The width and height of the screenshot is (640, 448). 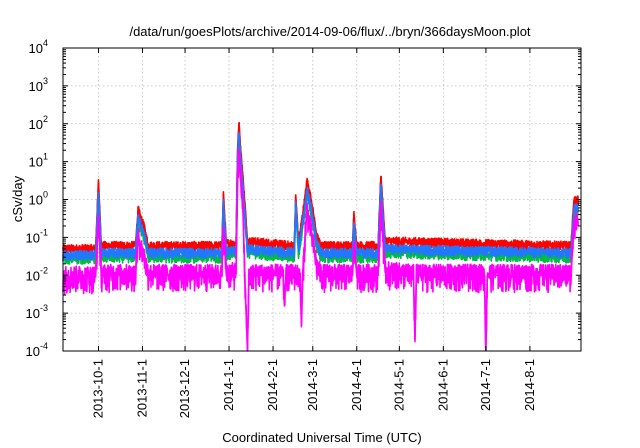 What do you see at coordinates (97, 388) in the screenshot?
I see `x-tick-label: 2013-10-1` at bounding box center [97, 388].